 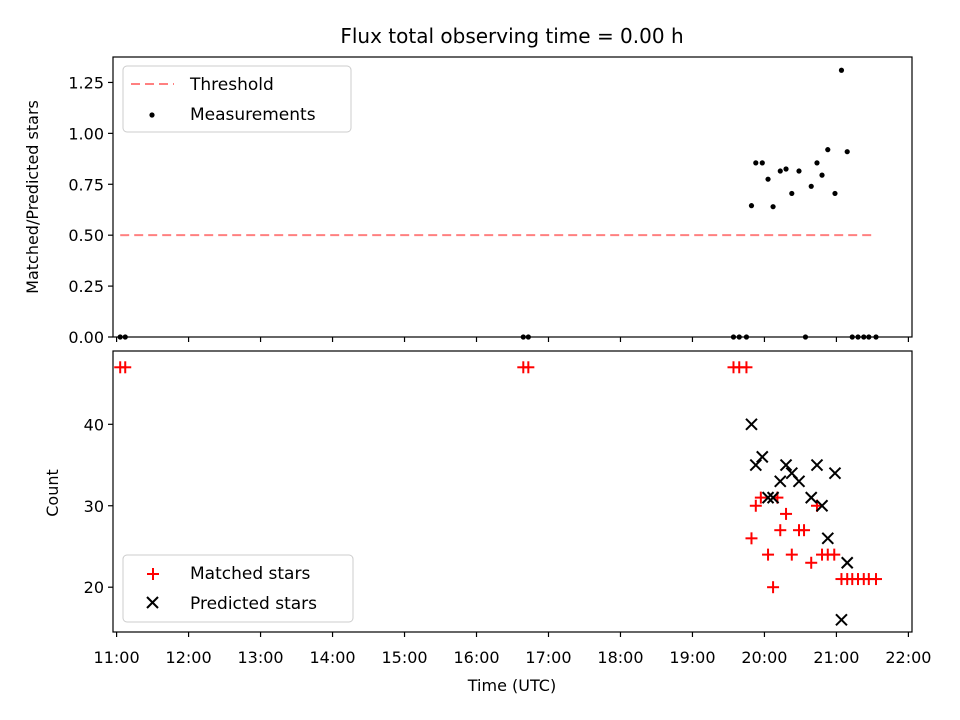 I want to click on legend-measurements-label: Measurements, so click(x=253, y=115).